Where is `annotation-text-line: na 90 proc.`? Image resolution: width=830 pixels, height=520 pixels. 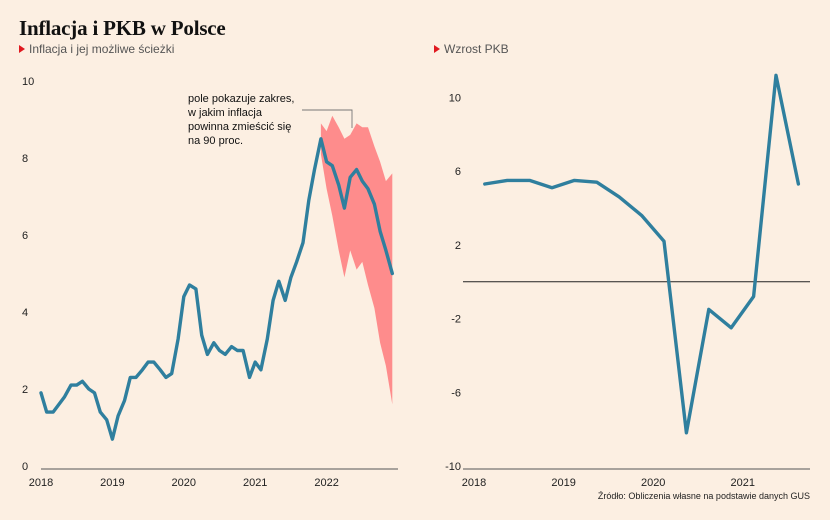
annotation-text-line: na 90 proc. is located at coordinates (215, 141).